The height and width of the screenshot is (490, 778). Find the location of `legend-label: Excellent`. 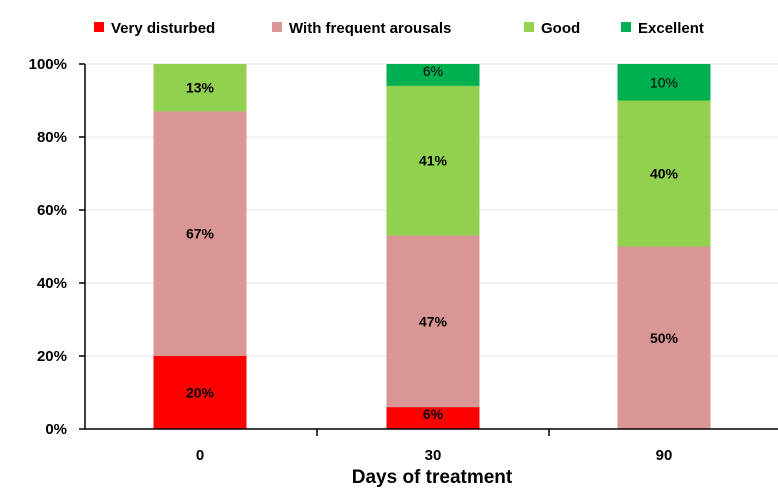

legend-label: Excellent is located at coordinates (671, 28).